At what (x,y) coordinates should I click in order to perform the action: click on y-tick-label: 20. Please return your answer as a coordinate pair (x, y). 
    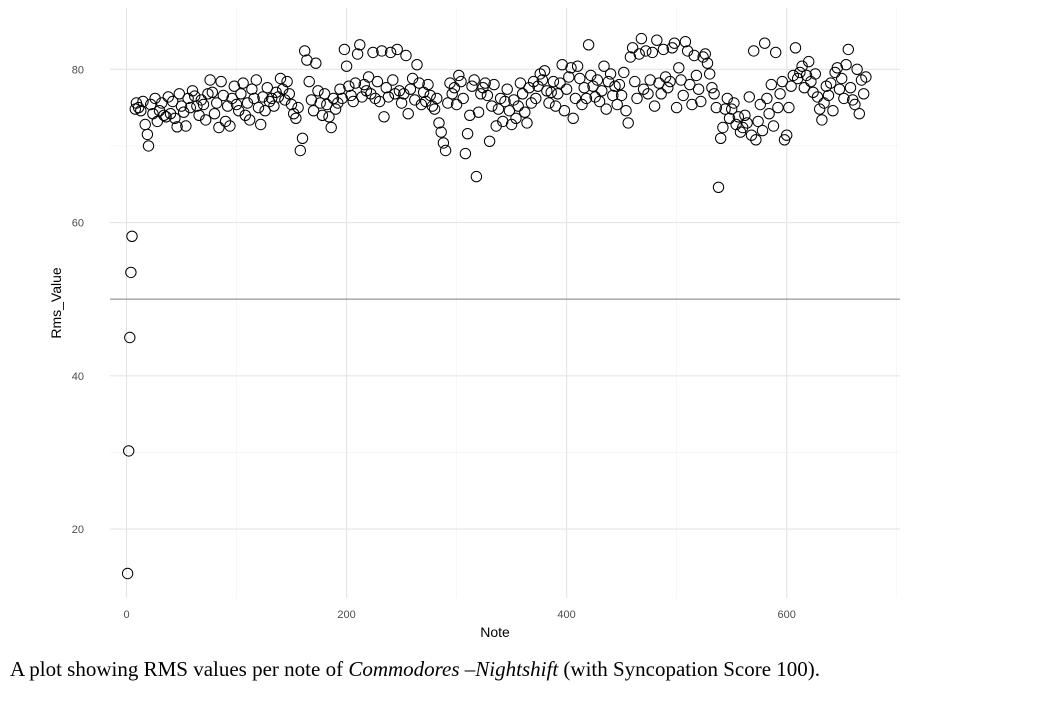
    Looking at the image, I should click on (78, 530).